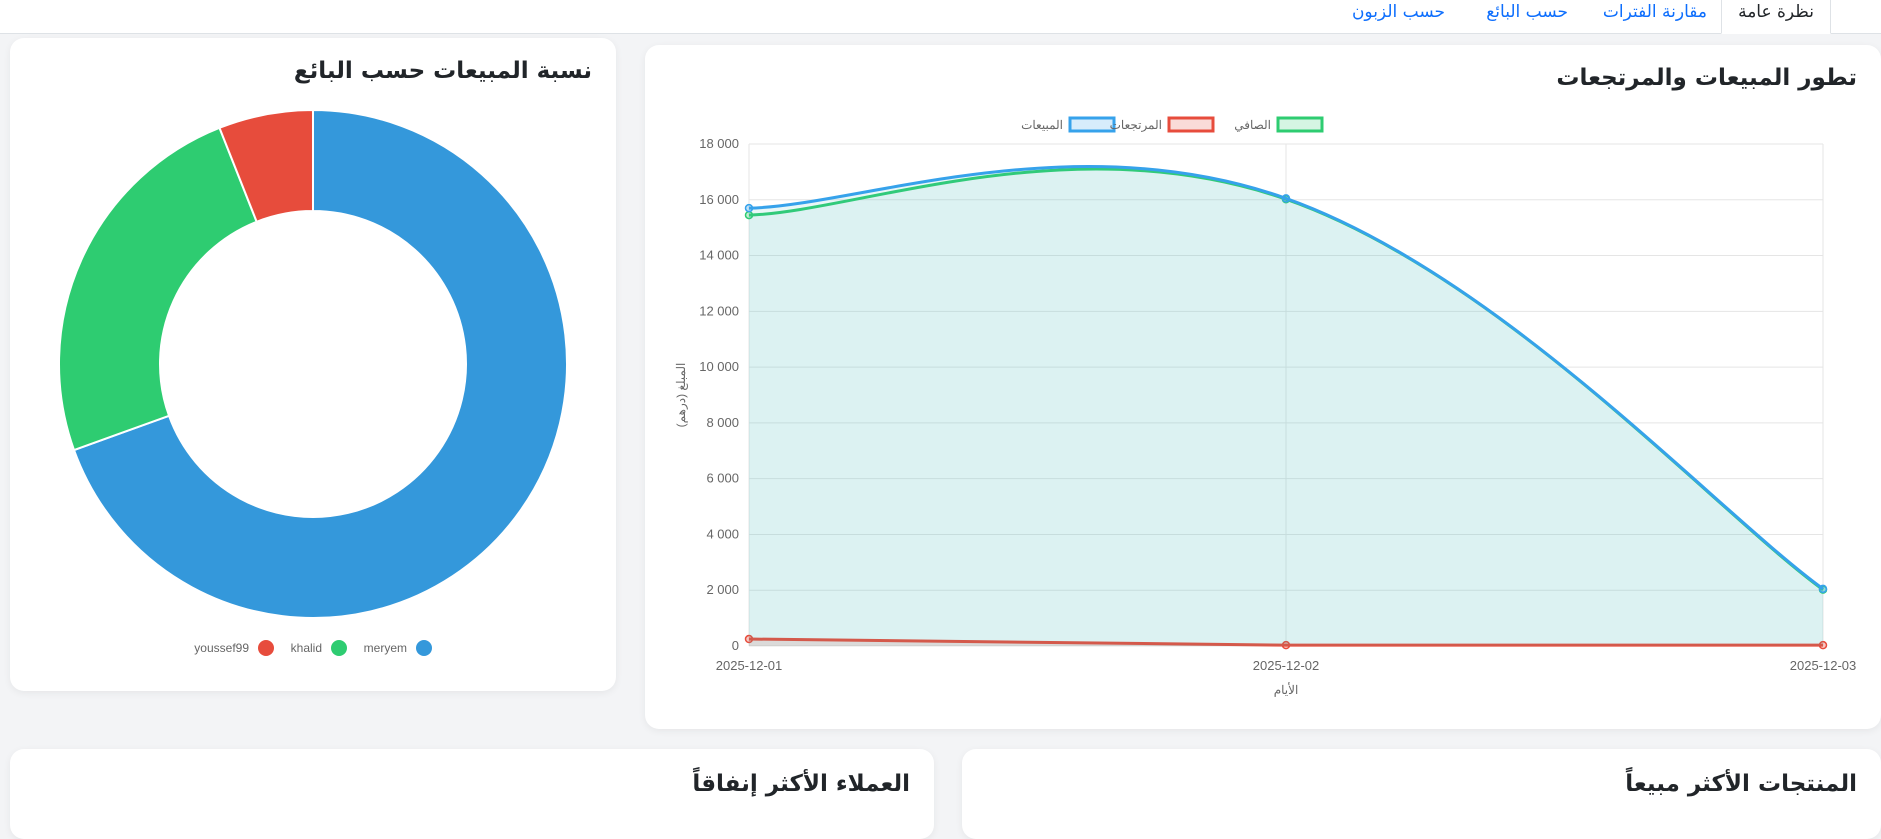 Image resolution: width=1881 pixels, height=839 pixels. I want to click on tab-period-compare: مقارنة الفترات, so click(1655, 16).